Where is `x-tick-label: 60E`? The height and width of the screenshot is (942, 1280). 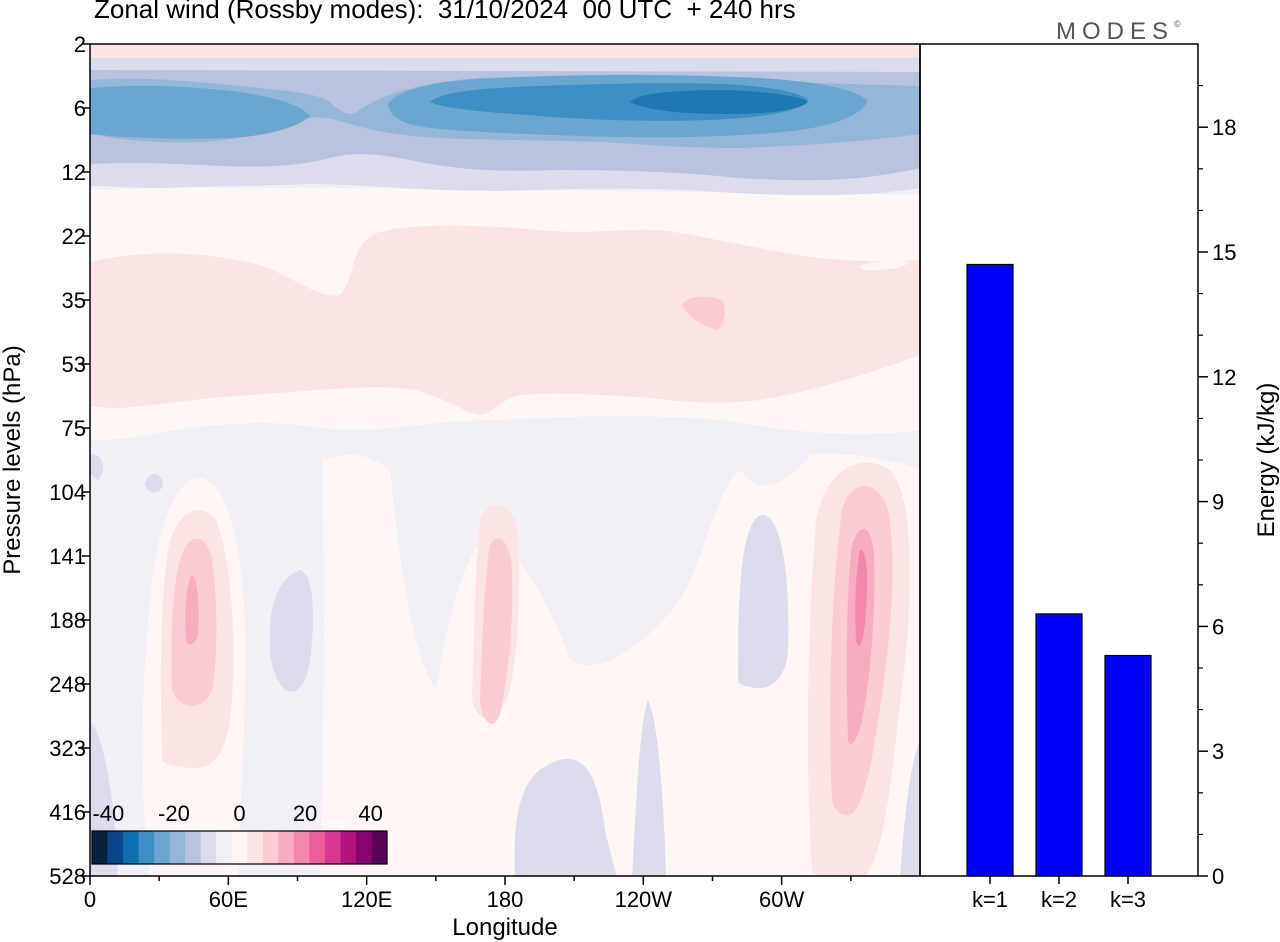
x-tick-label: 60E is located at coordinates (228, 899).